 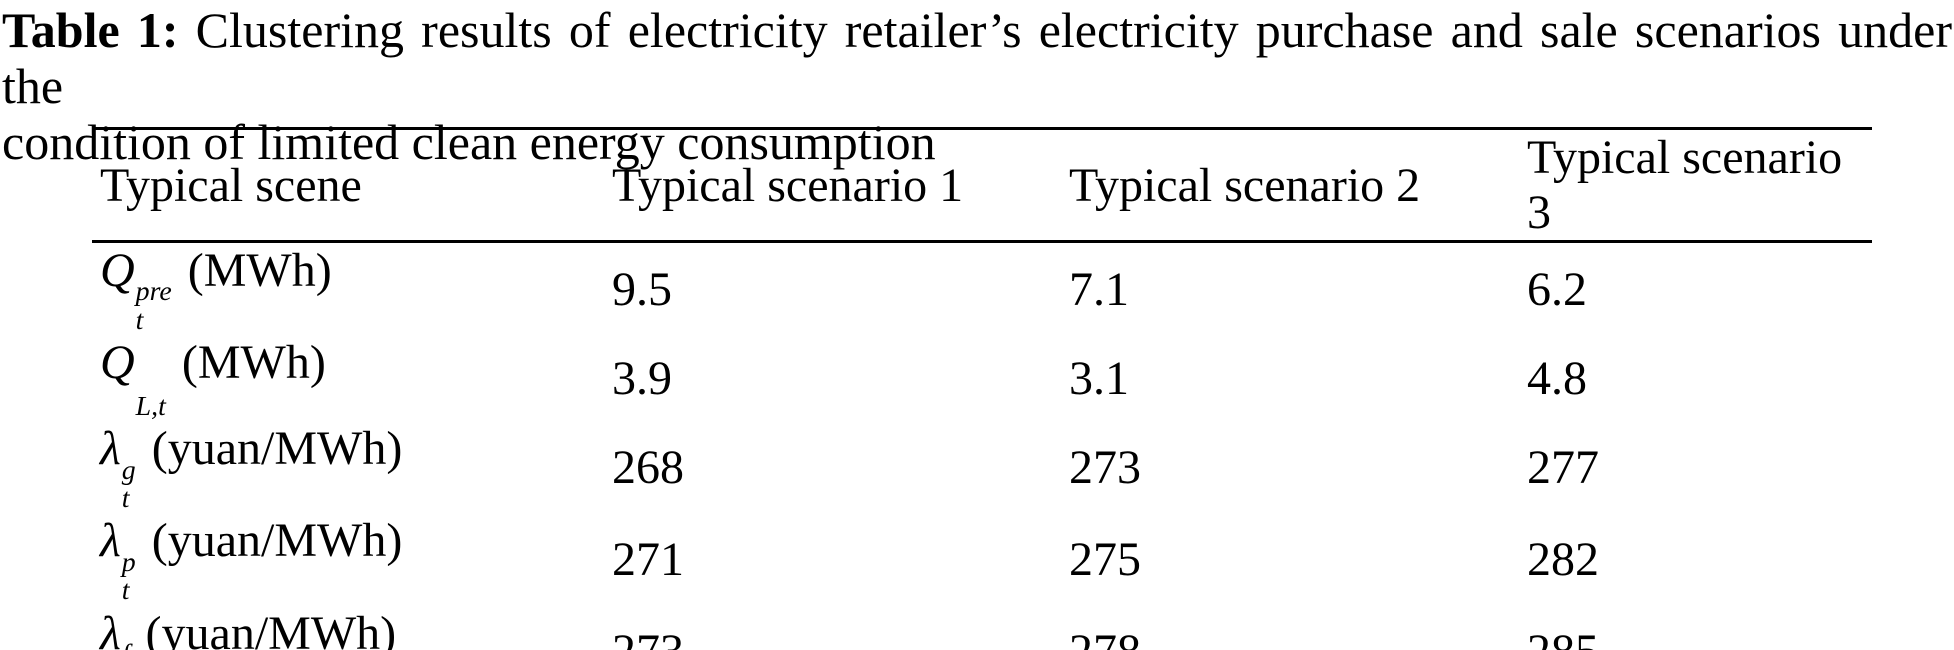 I want to click on cell-value: 278, so click(x=1290, y=628).